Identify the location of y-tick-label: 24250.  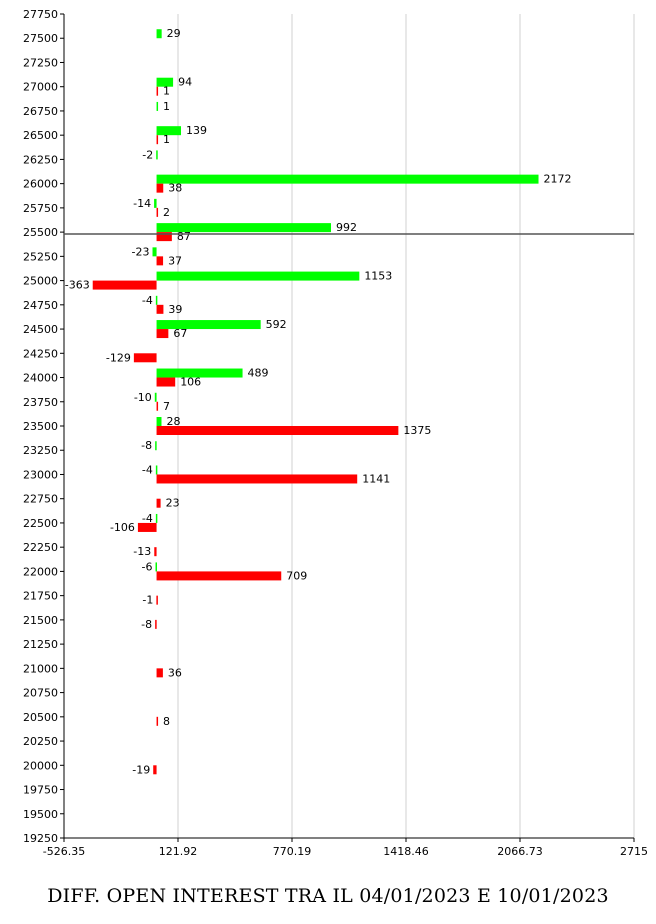
(40, 353).